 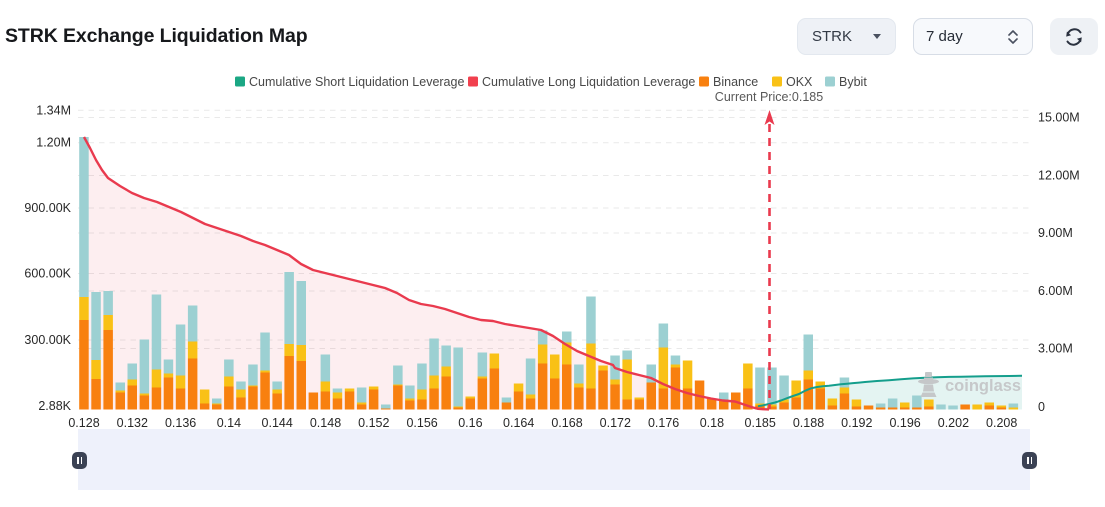 I want to click on svg-text: 0.144, so click(x=277, y=423).